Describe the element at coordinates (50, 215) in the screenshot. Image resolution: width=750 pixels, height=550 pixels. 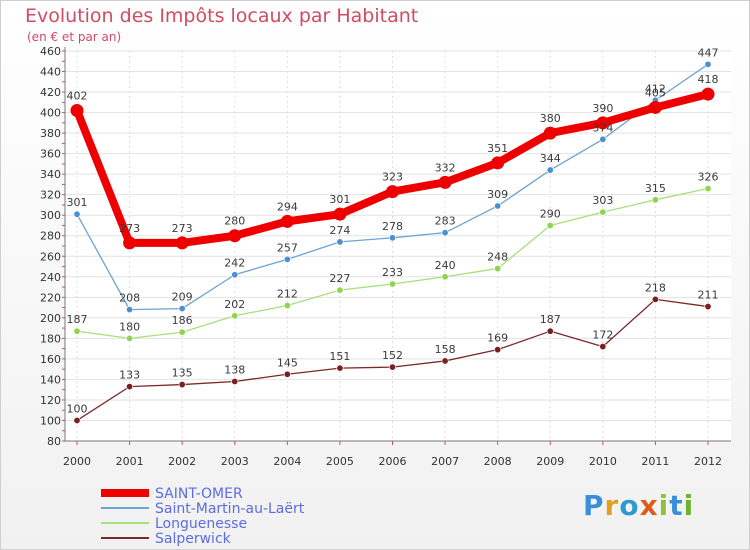
I see `y-tick-label: 300` at that location.